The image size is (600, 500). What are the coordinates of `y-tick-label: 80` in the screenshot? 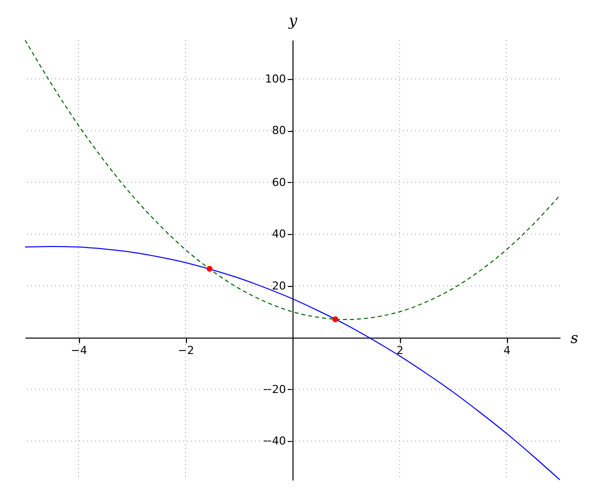 It's located at (279, 131).